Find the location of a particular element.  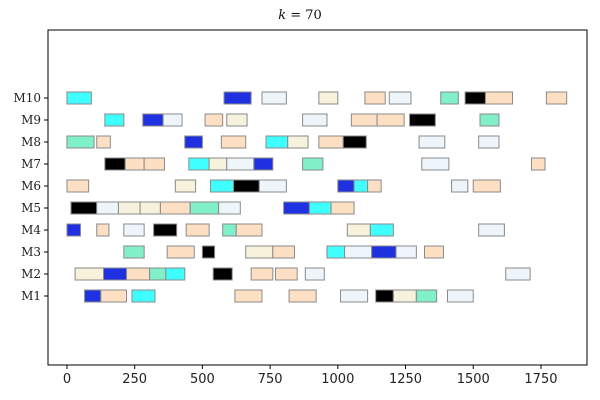

y-tick-label: M9 is located at coordinates (31, 120).